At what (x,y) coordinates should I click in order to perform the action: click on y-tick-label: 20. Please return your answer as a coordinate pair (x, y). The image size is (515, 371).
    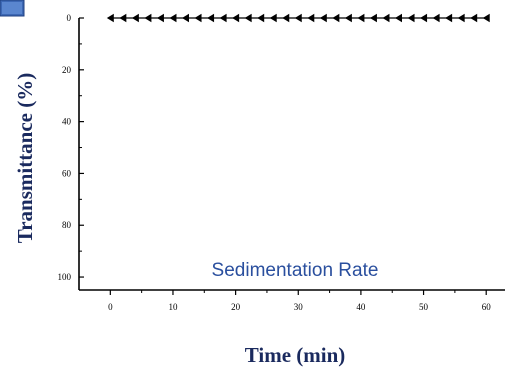
    Looking at the image, I should click on (67, 70).